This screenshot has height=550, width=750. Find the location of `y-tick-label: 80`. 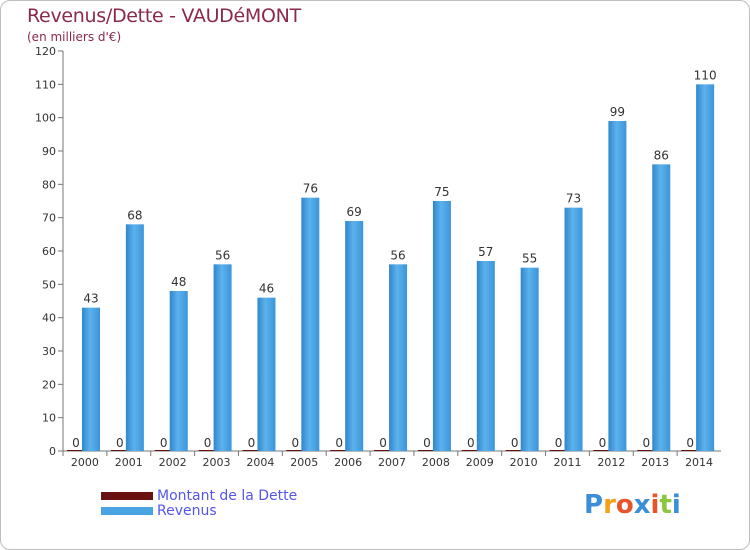

y-tick-label: 80 is located at coordinates (49, 184).